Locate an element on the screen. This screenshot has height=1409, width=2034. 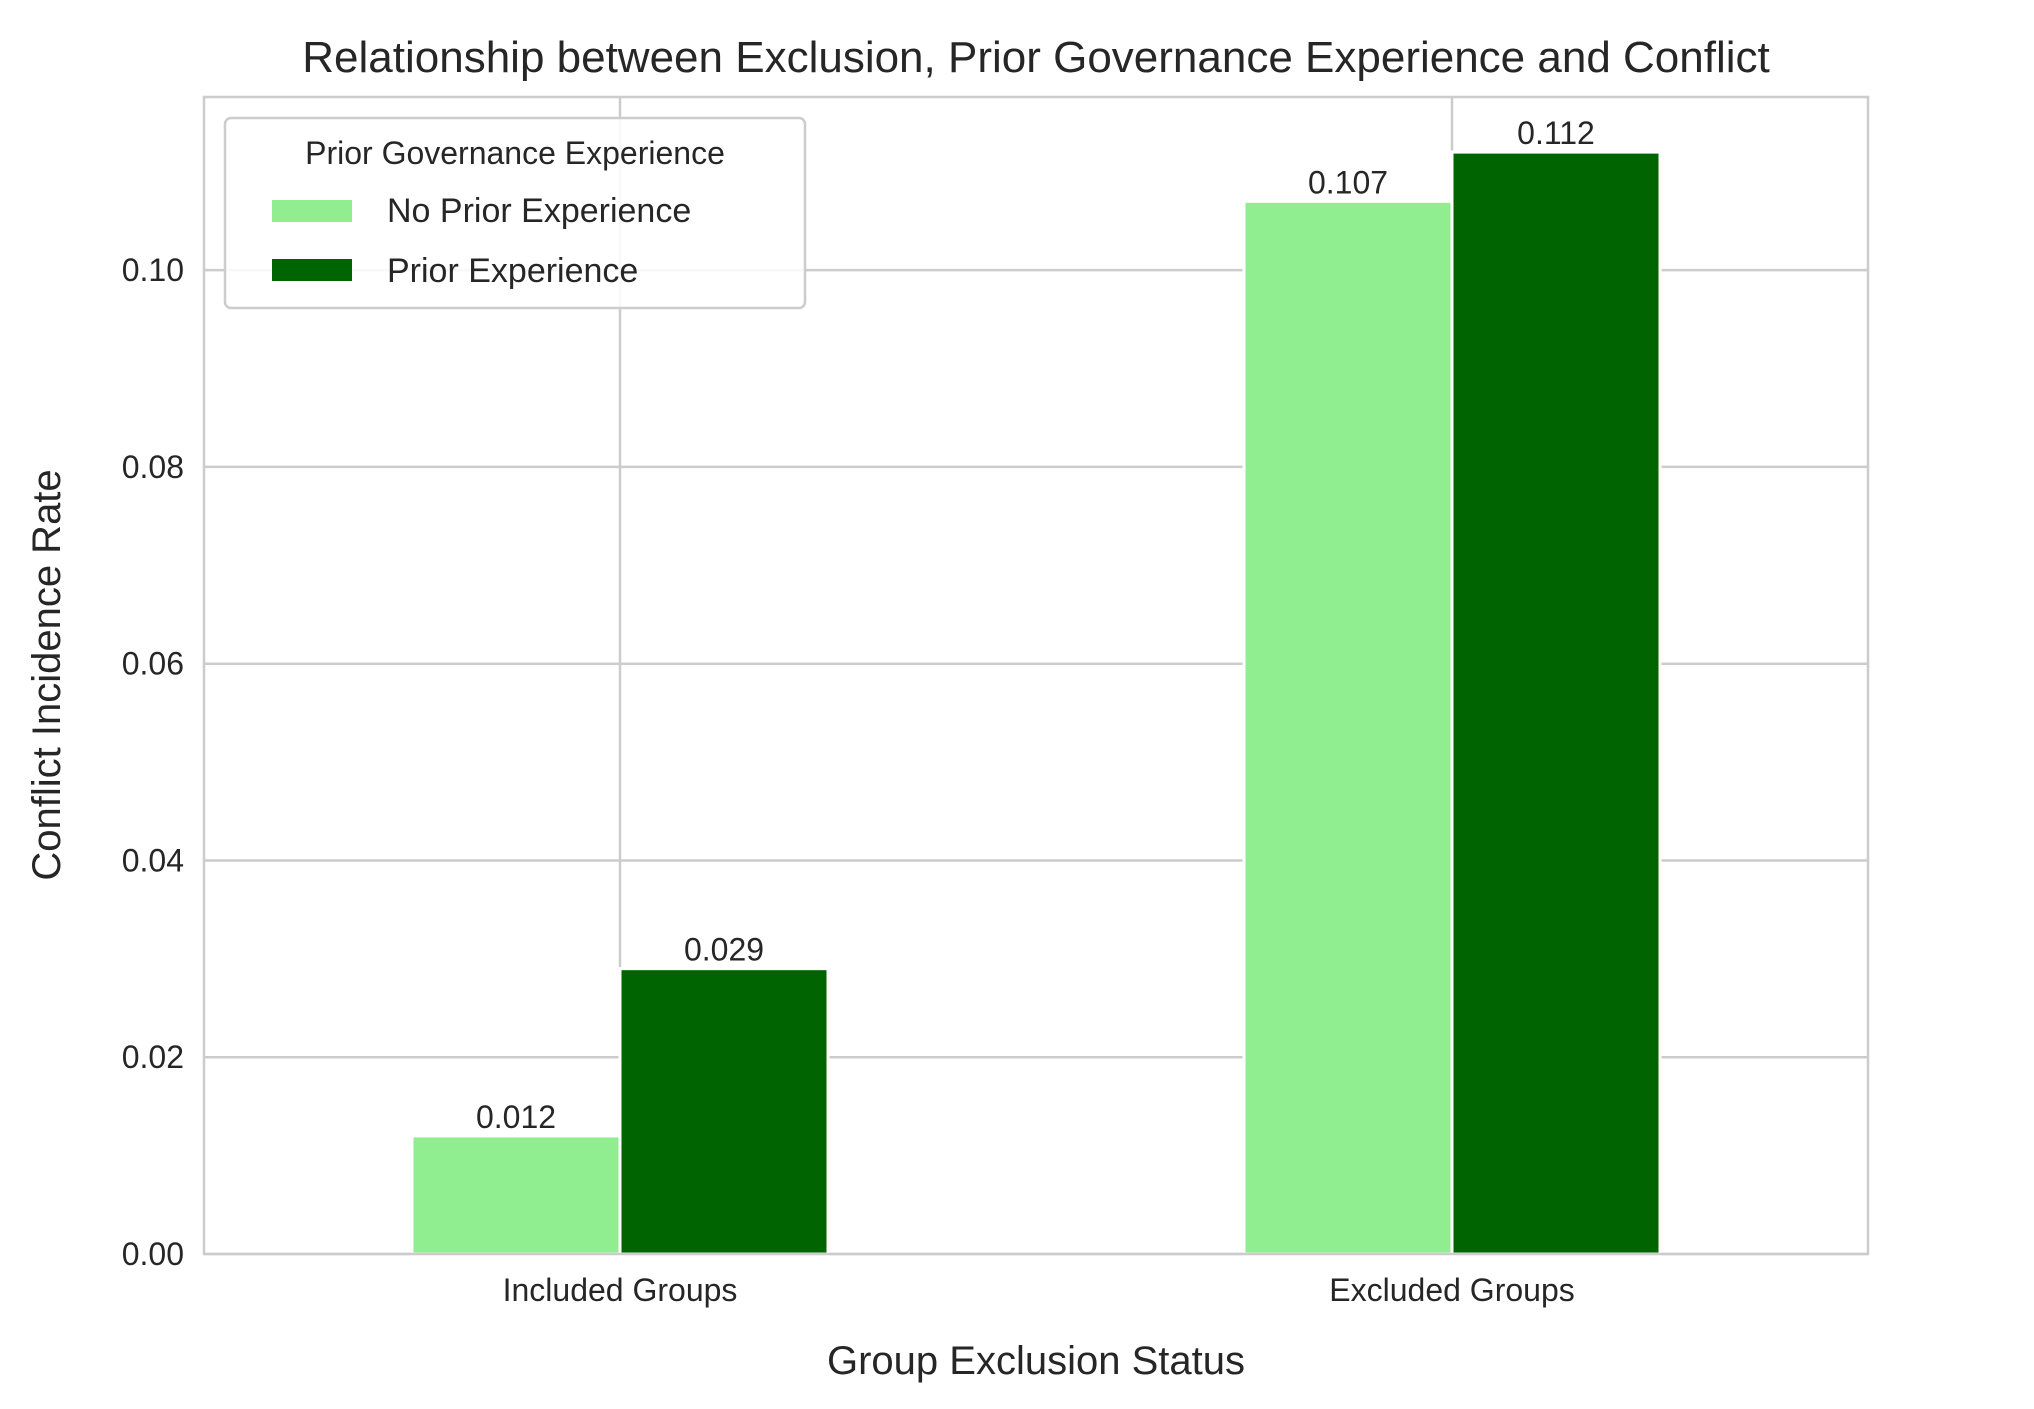
x-tick-label: Included Groups is located at coordinates (620, 1290).